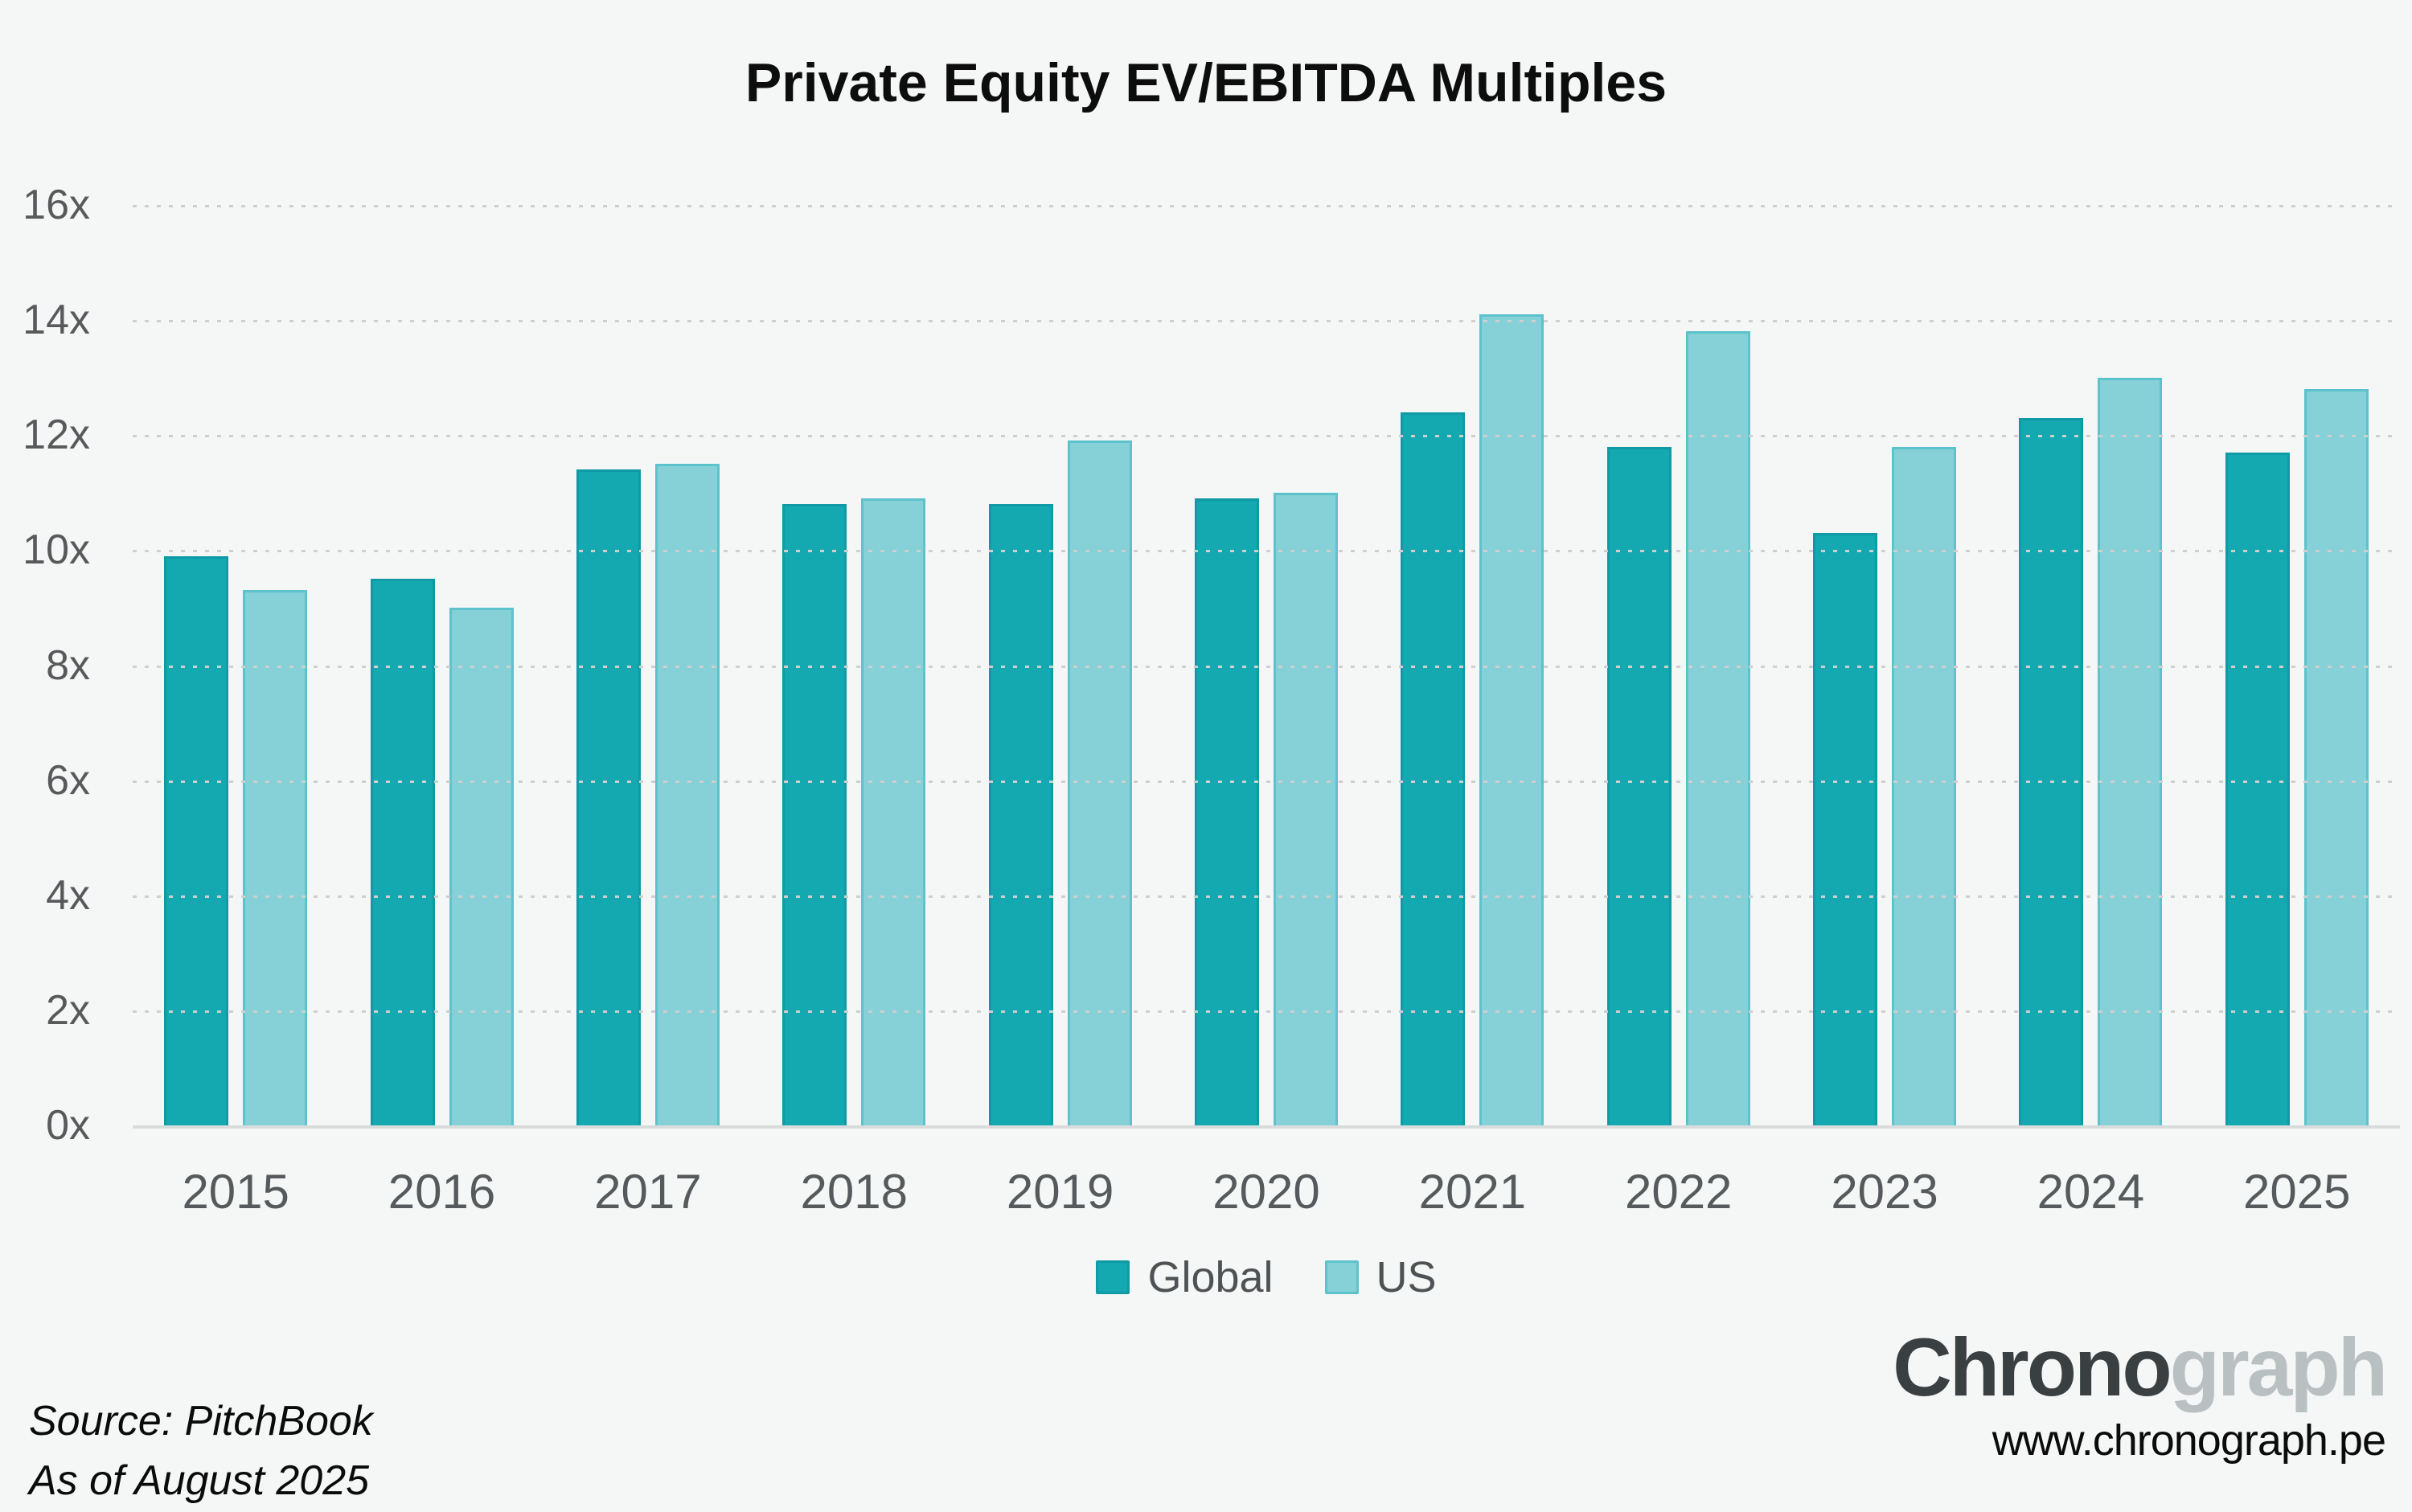 Image resolution: width=2412 pixels, height=1512 pixels. I want to click on x-tick-label-2023: 2023, so click(1884, 1192).